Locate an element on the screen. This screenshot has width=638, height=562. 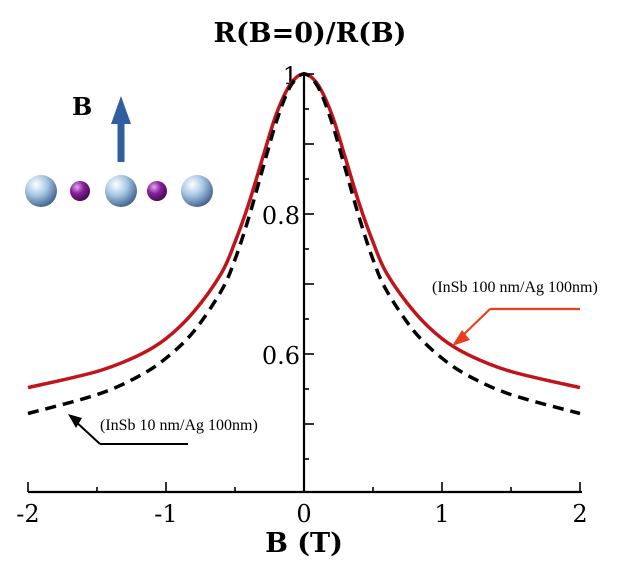
field-label: B is located at coordinates (82, 106).